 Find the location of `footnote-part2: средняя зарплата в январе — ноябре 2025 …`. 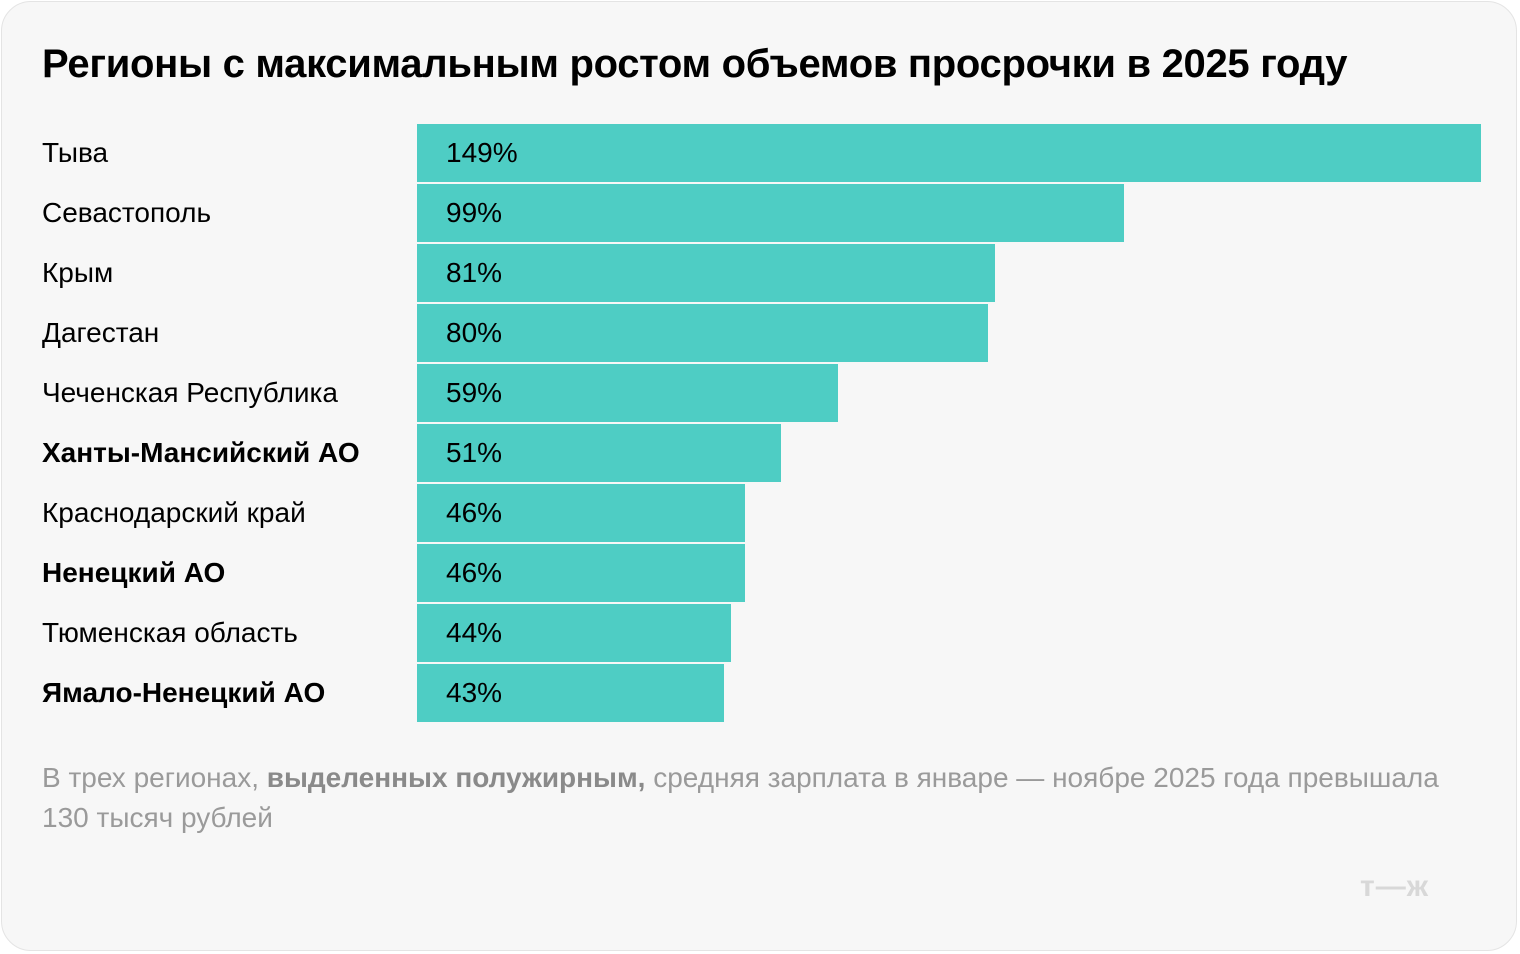

footnote-part2: средняя зарплата в январе — ноябре 2025 … is located at coordinates (740, 797).